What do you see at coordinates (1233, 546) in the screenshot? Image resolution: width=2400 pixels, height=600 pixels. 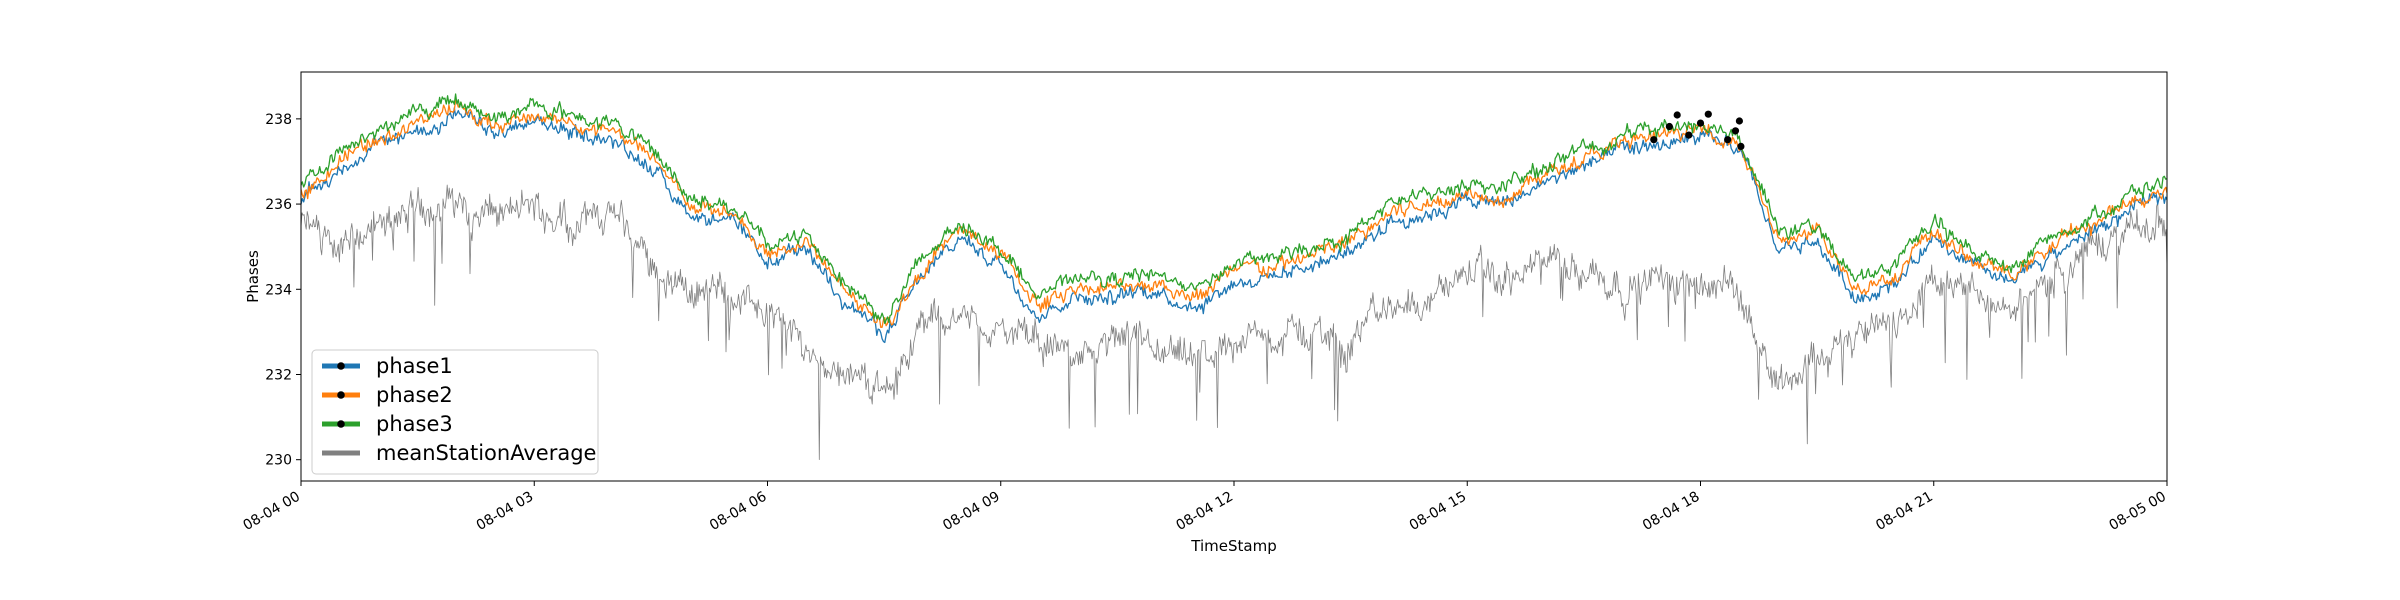 I see `x-axis-label: TimeStamp` at bounding box center [1233, 546].